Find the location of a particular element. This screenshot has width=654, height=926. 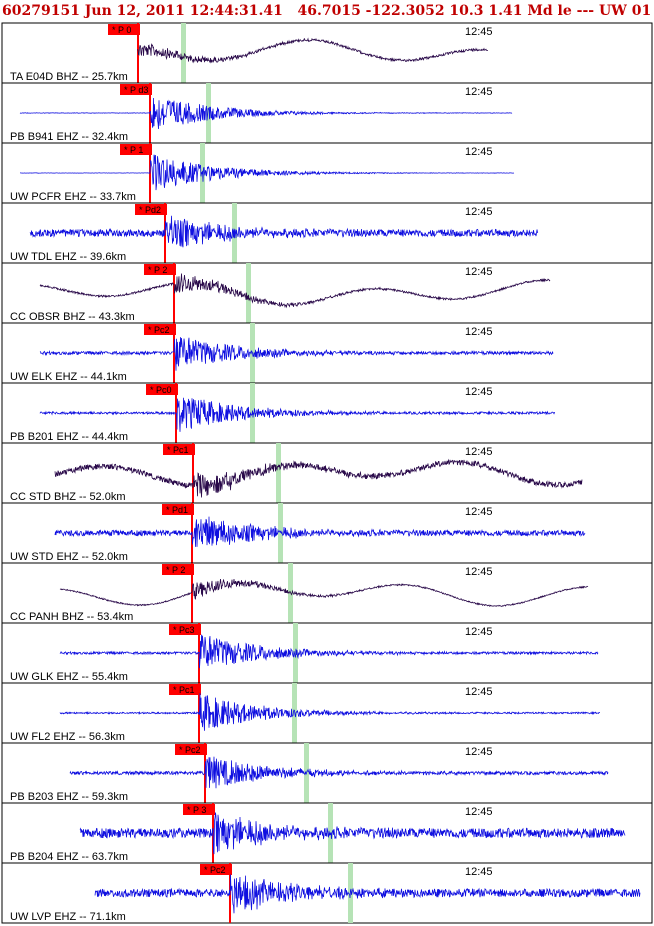

station-label: CC STD BHZ -- 52.0km is located at coordinates (68, 497).